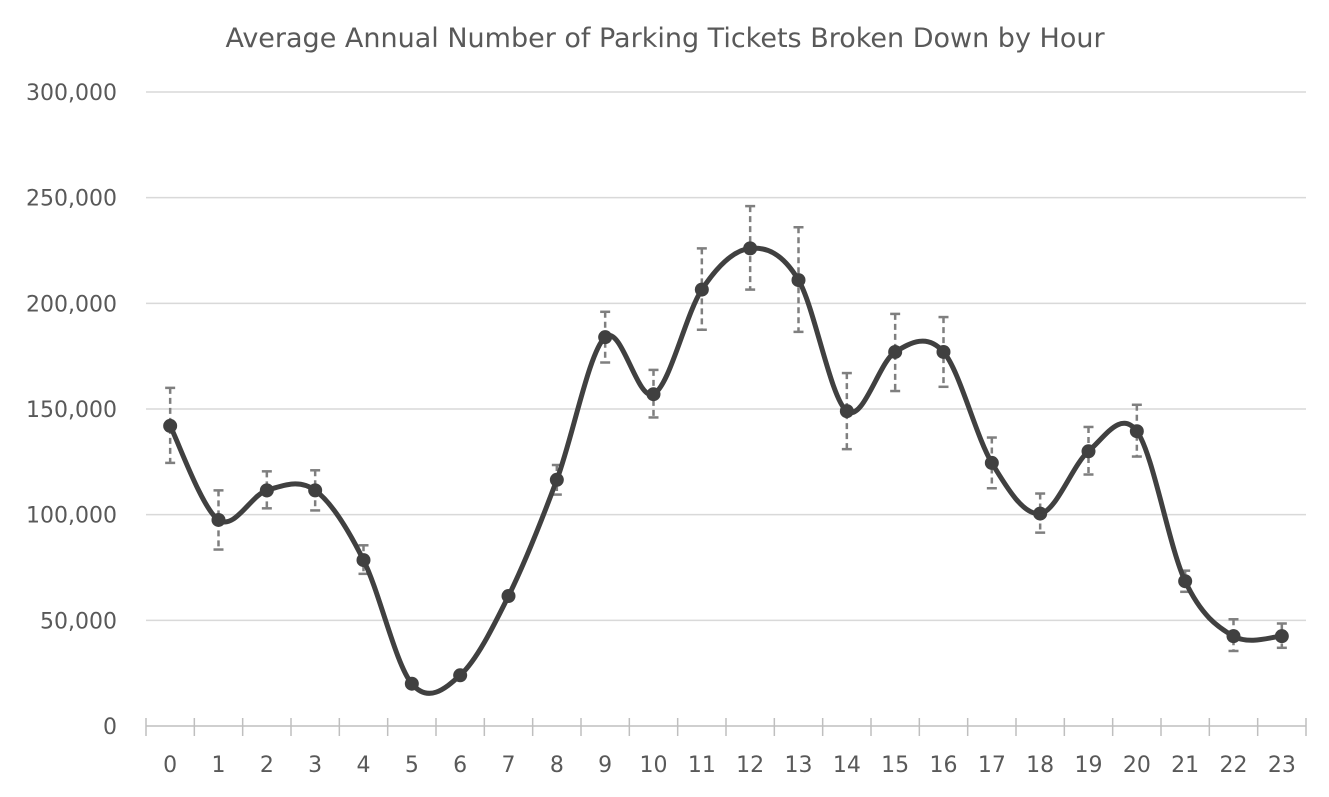 The width and height of the screenshot is (1329, 797). I want to click on x-tick-label: 18, so click(1040, 765).